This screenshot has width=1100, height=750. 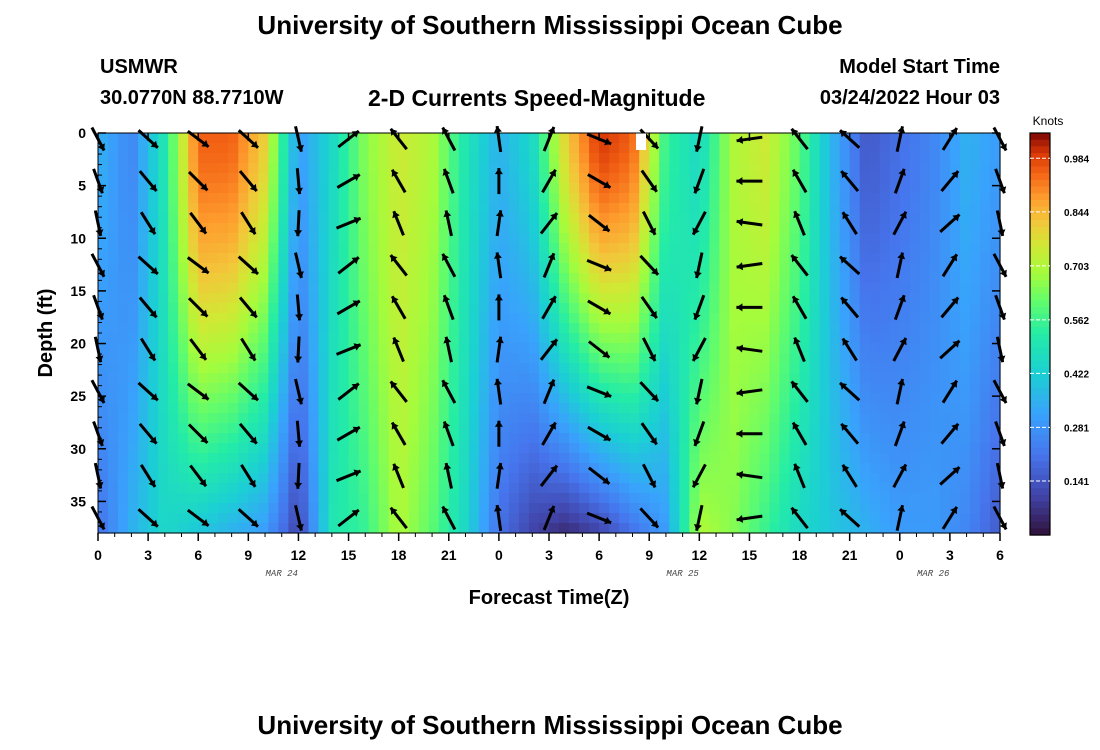 What do you see at coordinates (139, 67) in the screenshot?
I see `station-id: USMWR` at bounding box center [139, 67].